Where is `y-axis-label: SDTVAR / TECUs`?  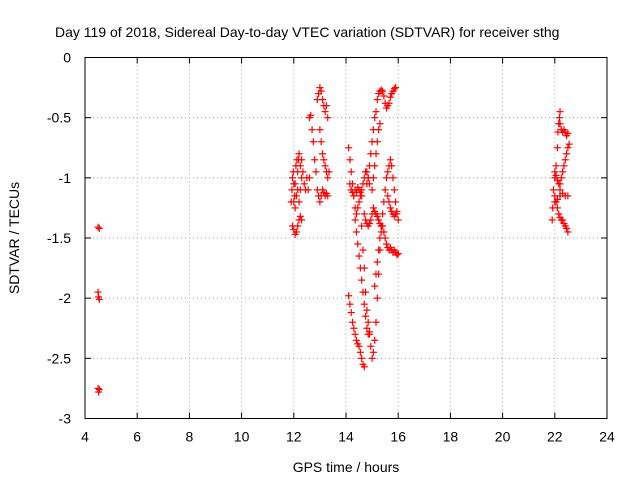 y-axis-label: SDTVAR / TECUs is located at coordinates (14, 238).